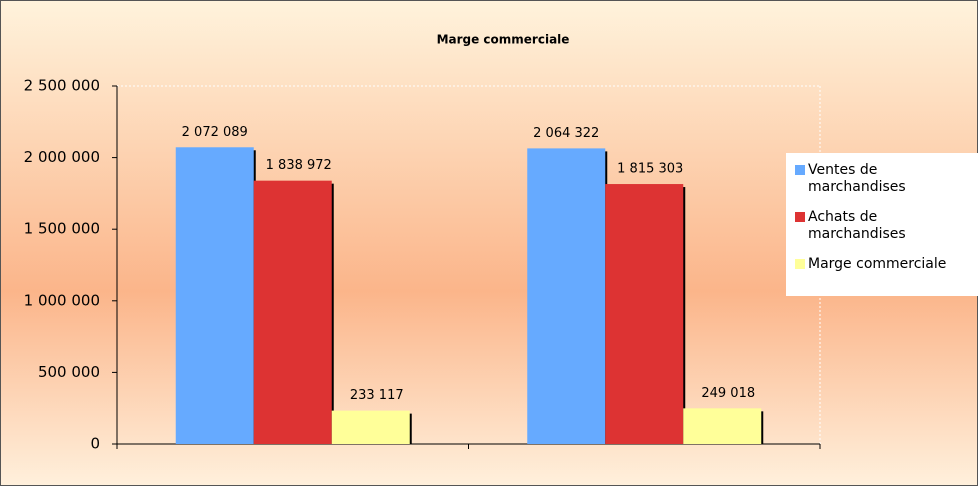  Describe the element at coordinates (69, 372) in the screenshot. I see `y-tick-label: 500 000` at that location.